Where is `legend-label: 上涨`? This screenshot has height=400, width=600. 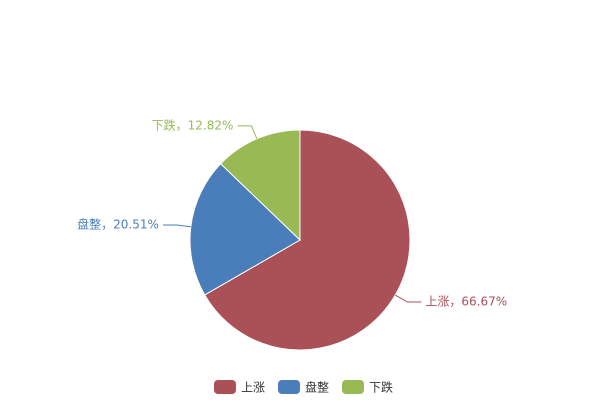
legend-label: 上涨 is located at coordinates (253, 387).